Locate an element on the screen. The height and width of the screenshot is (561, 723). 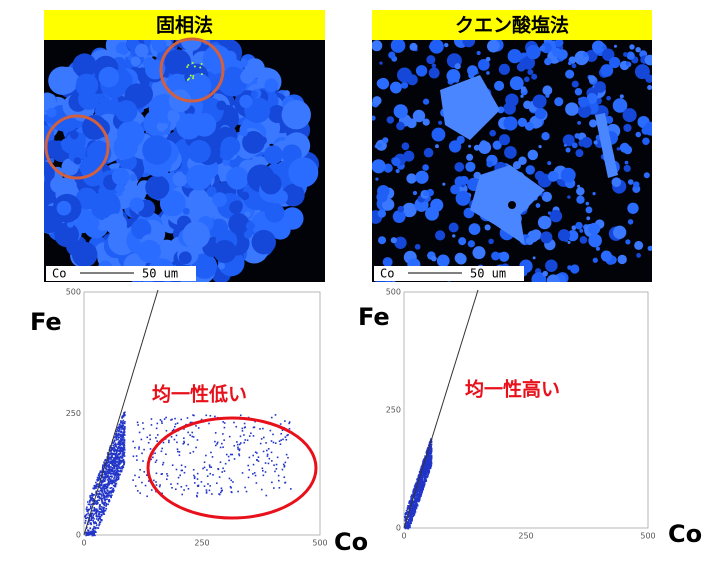
scatter-points is located at coordinates (188, 474).